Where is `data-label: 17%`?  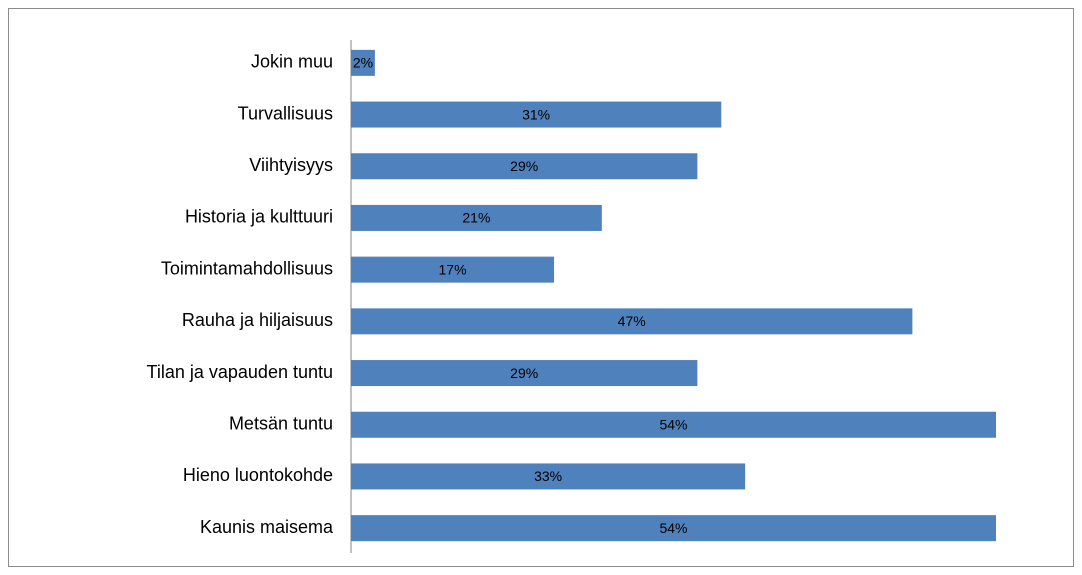 data-label: 17% is located at coordinates (453, 269).